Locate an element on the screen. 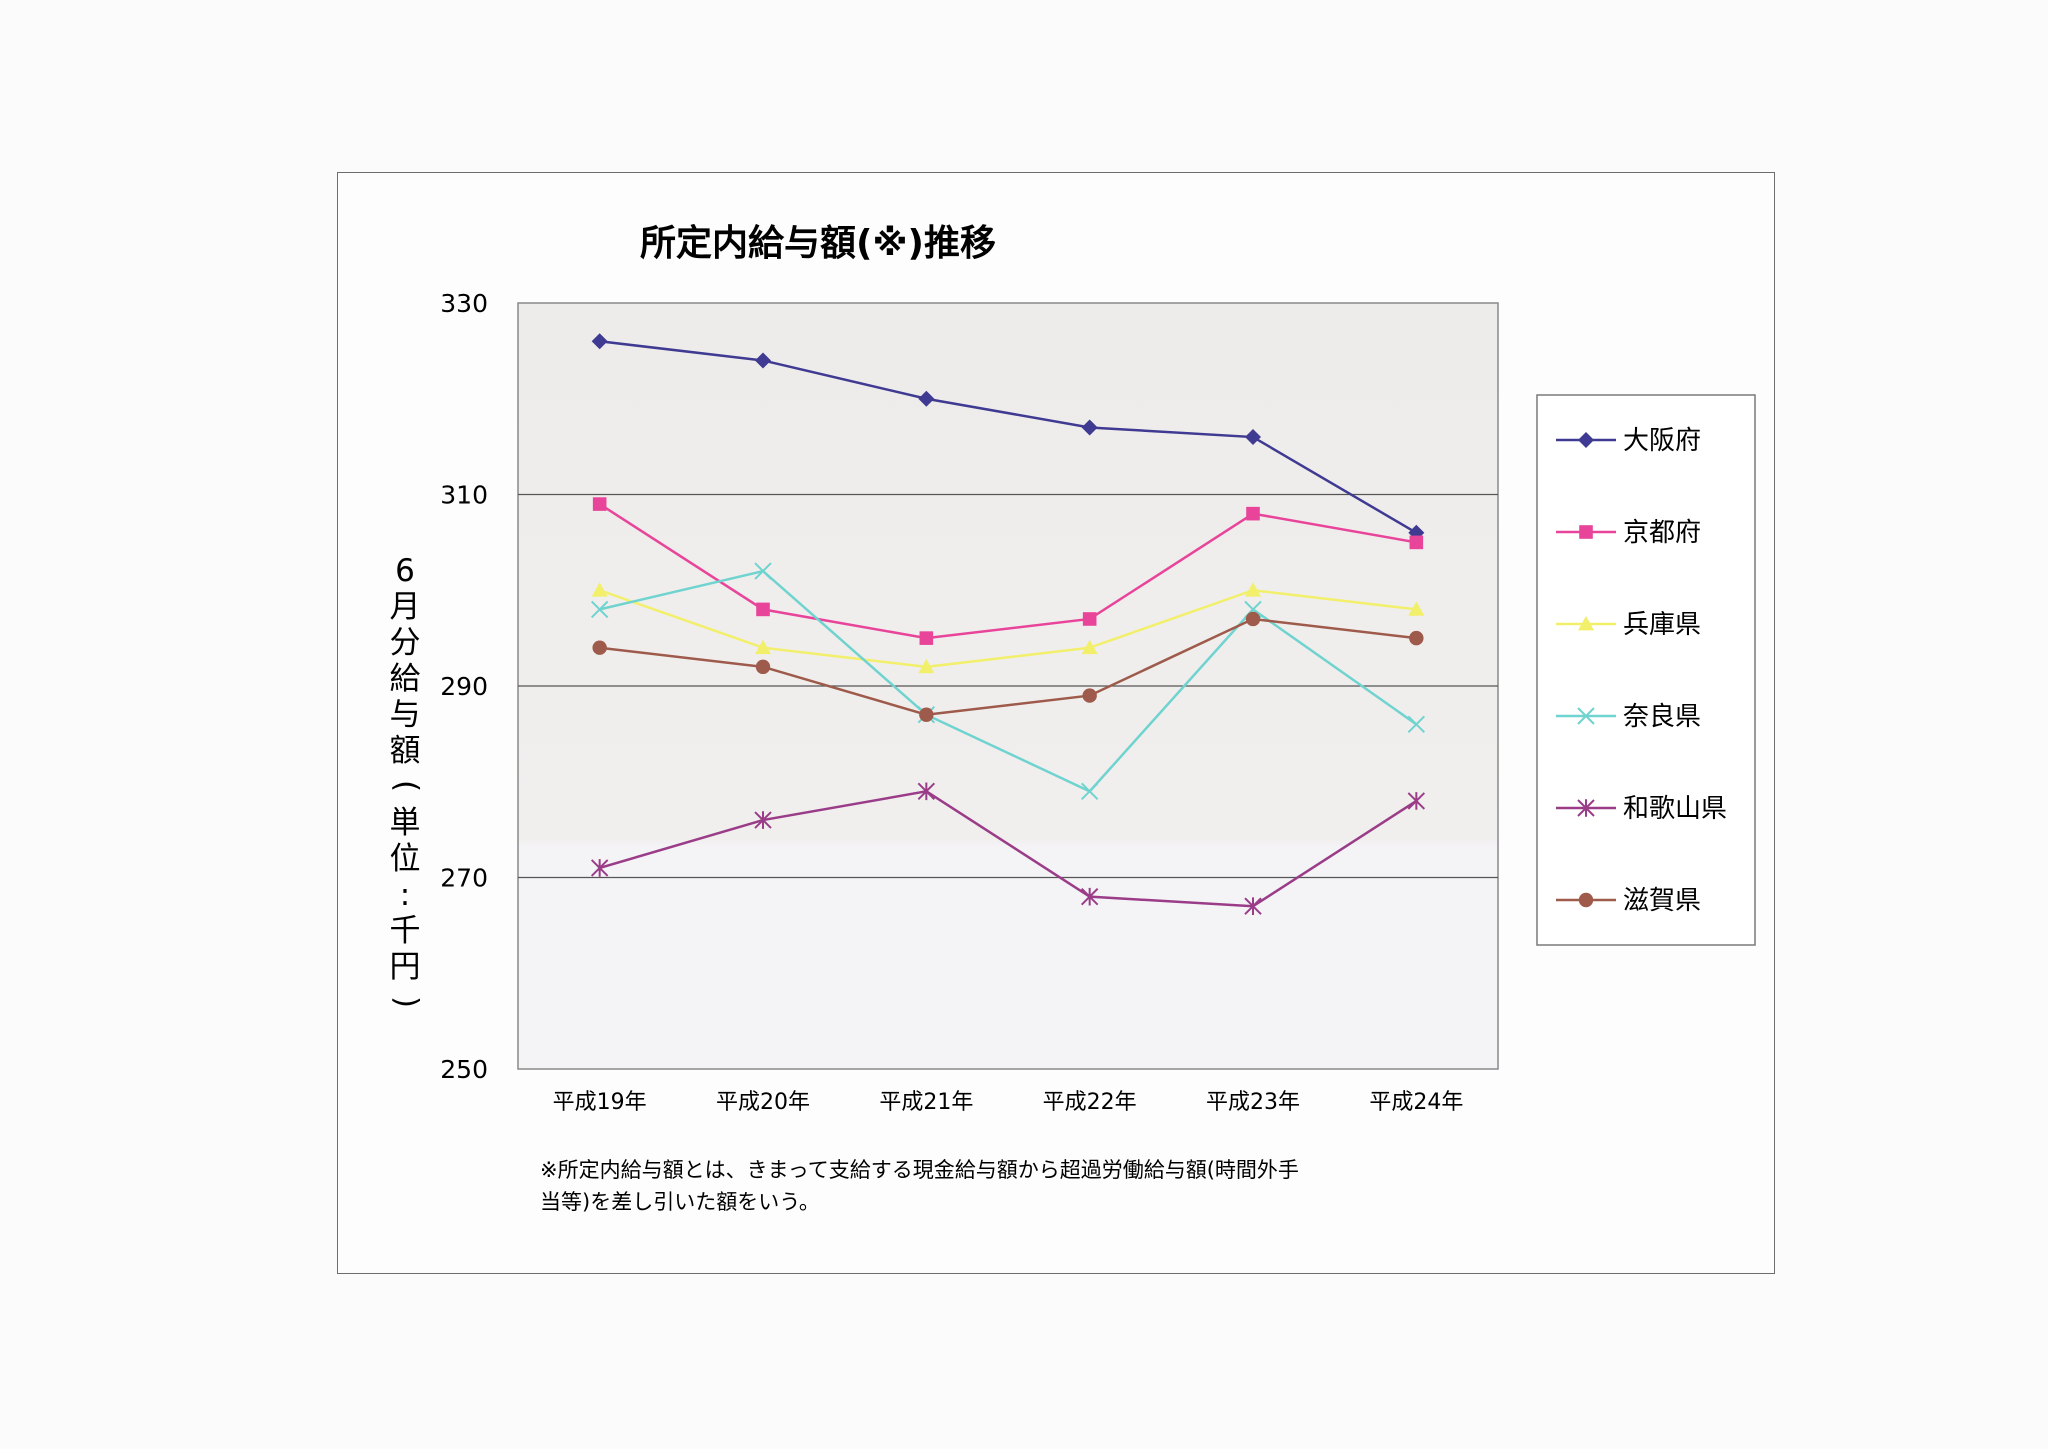  legend-label: 兵庫県 is located at coordinates (1662, 625).